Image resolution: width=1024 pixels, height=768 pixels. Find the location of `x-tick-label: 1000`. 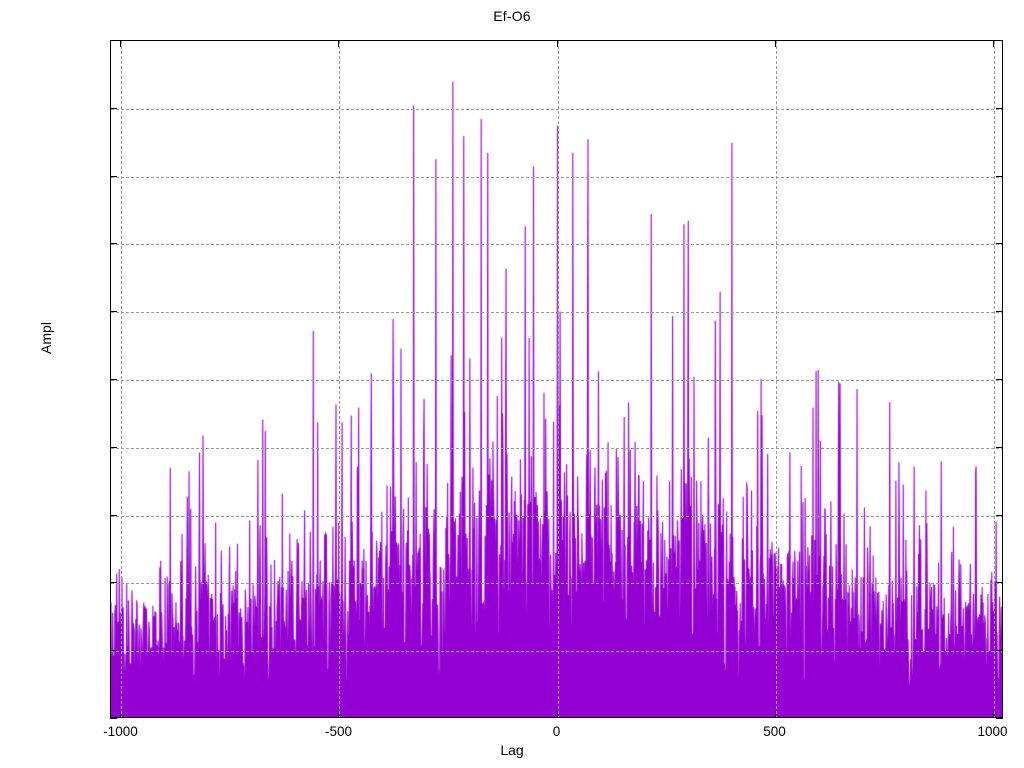

x-tick-label: 1000 is located at coordinates (992, 731).